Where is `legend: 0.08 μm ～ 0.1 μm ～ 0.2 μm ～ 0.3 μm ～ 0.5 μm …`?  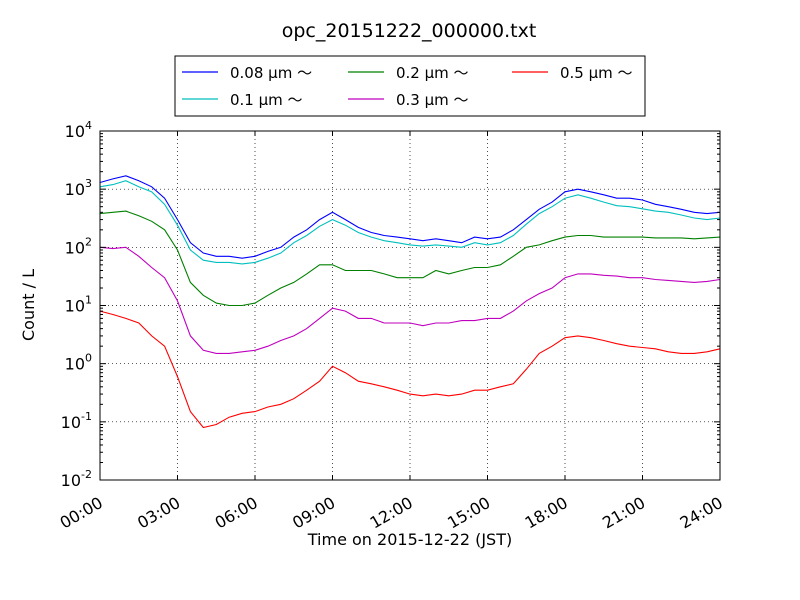 legend: 0.08 μm ～ 0.1 μm ～ 0.2 μm ～ 0.3 μm ～ 0.5 μm … is located at coordinates (410, 86).